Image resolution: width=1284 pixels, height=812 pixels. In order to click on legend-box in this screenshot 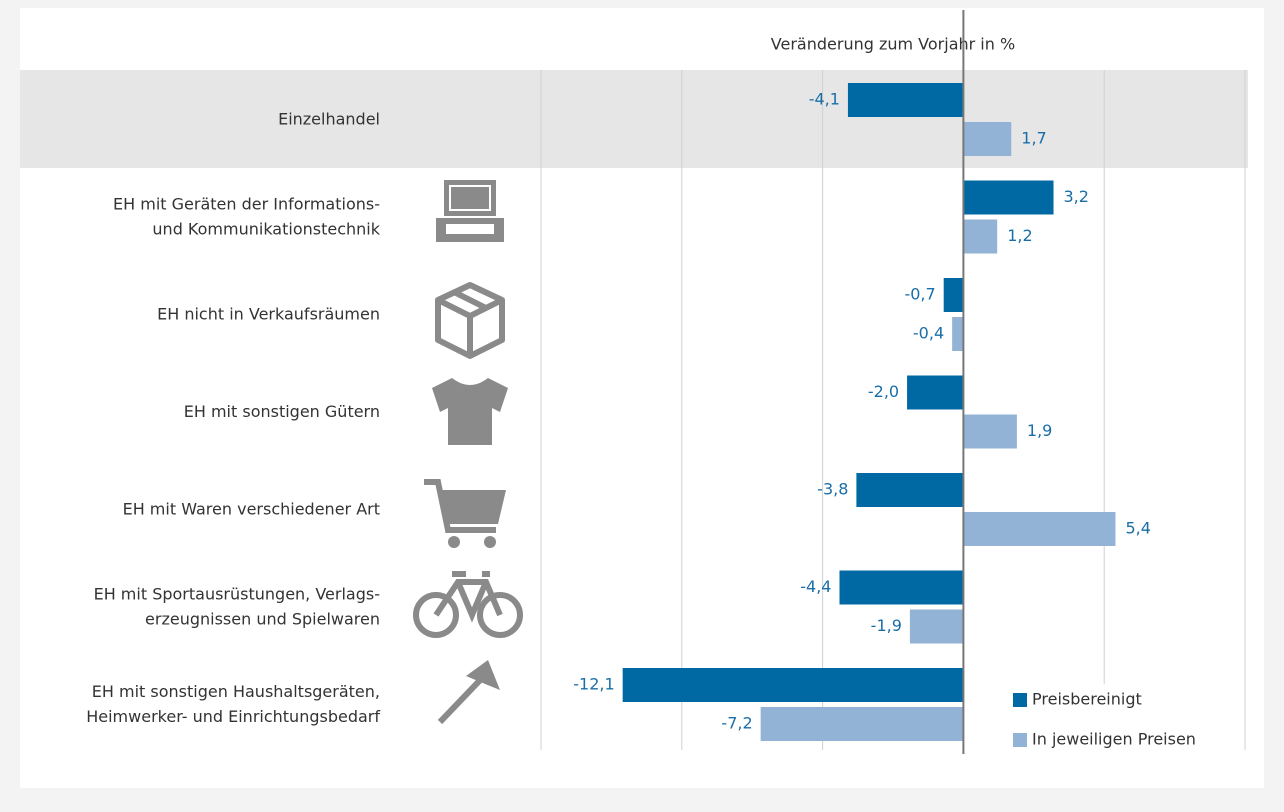, I will do `click(1124, 719)`.